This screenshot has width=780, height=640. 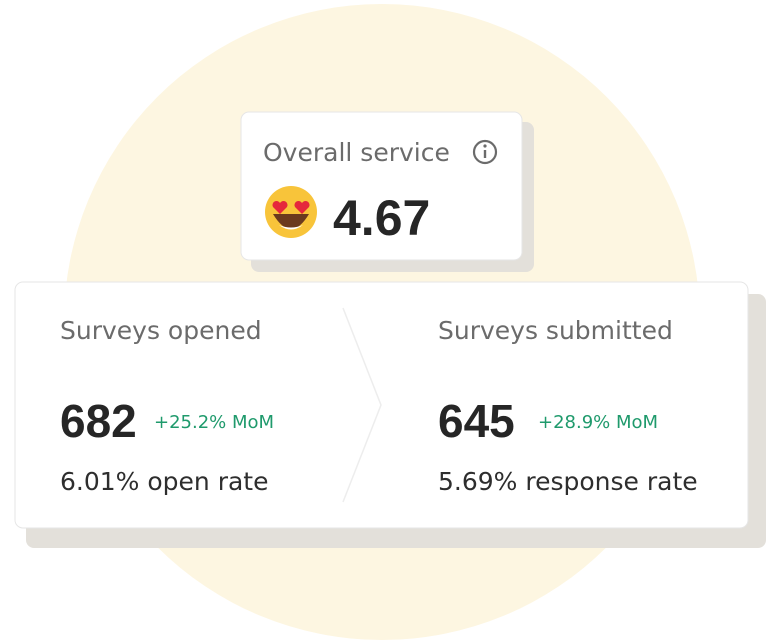 What do you see at coordinates (381, 218) in the screenshot?
I see `overall-score: 4.67` at bounding box center [381, 218].